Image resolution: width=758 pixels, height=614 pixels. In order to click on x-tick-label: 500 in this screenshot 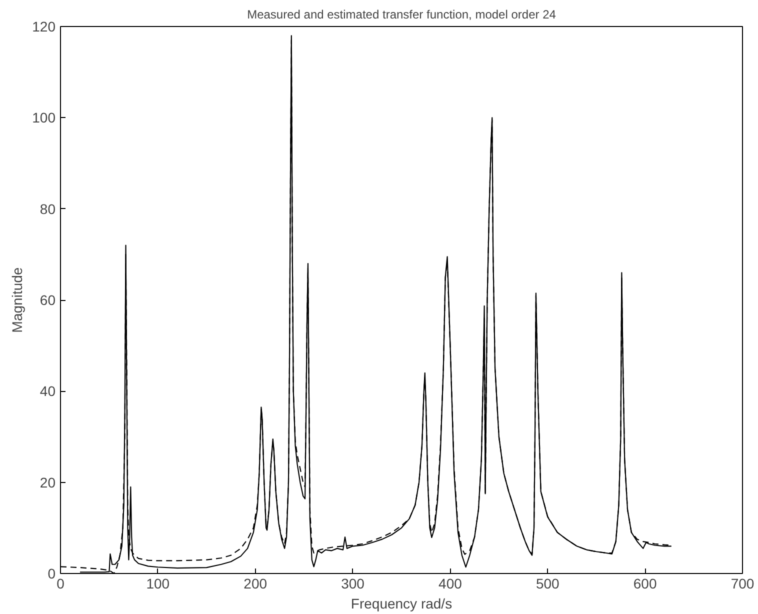, I will do `click(548, 584)`.